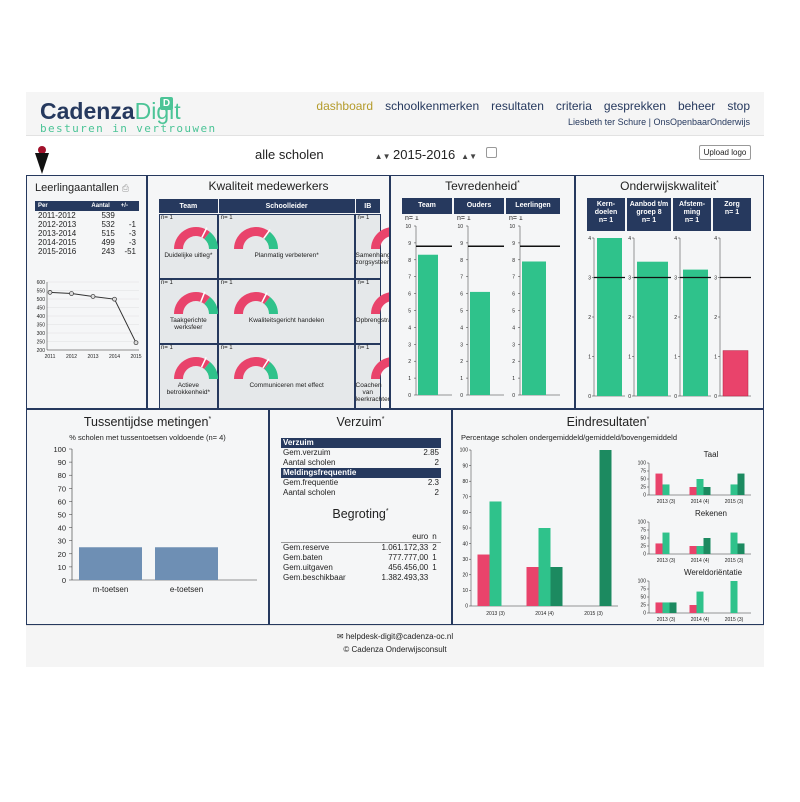 This screenshot has width=800, height=802. What do you see at coordinates (424, 154) in the screenshot?
I see `year-select-value: 2015-2016` at bounding box center [424, 154].